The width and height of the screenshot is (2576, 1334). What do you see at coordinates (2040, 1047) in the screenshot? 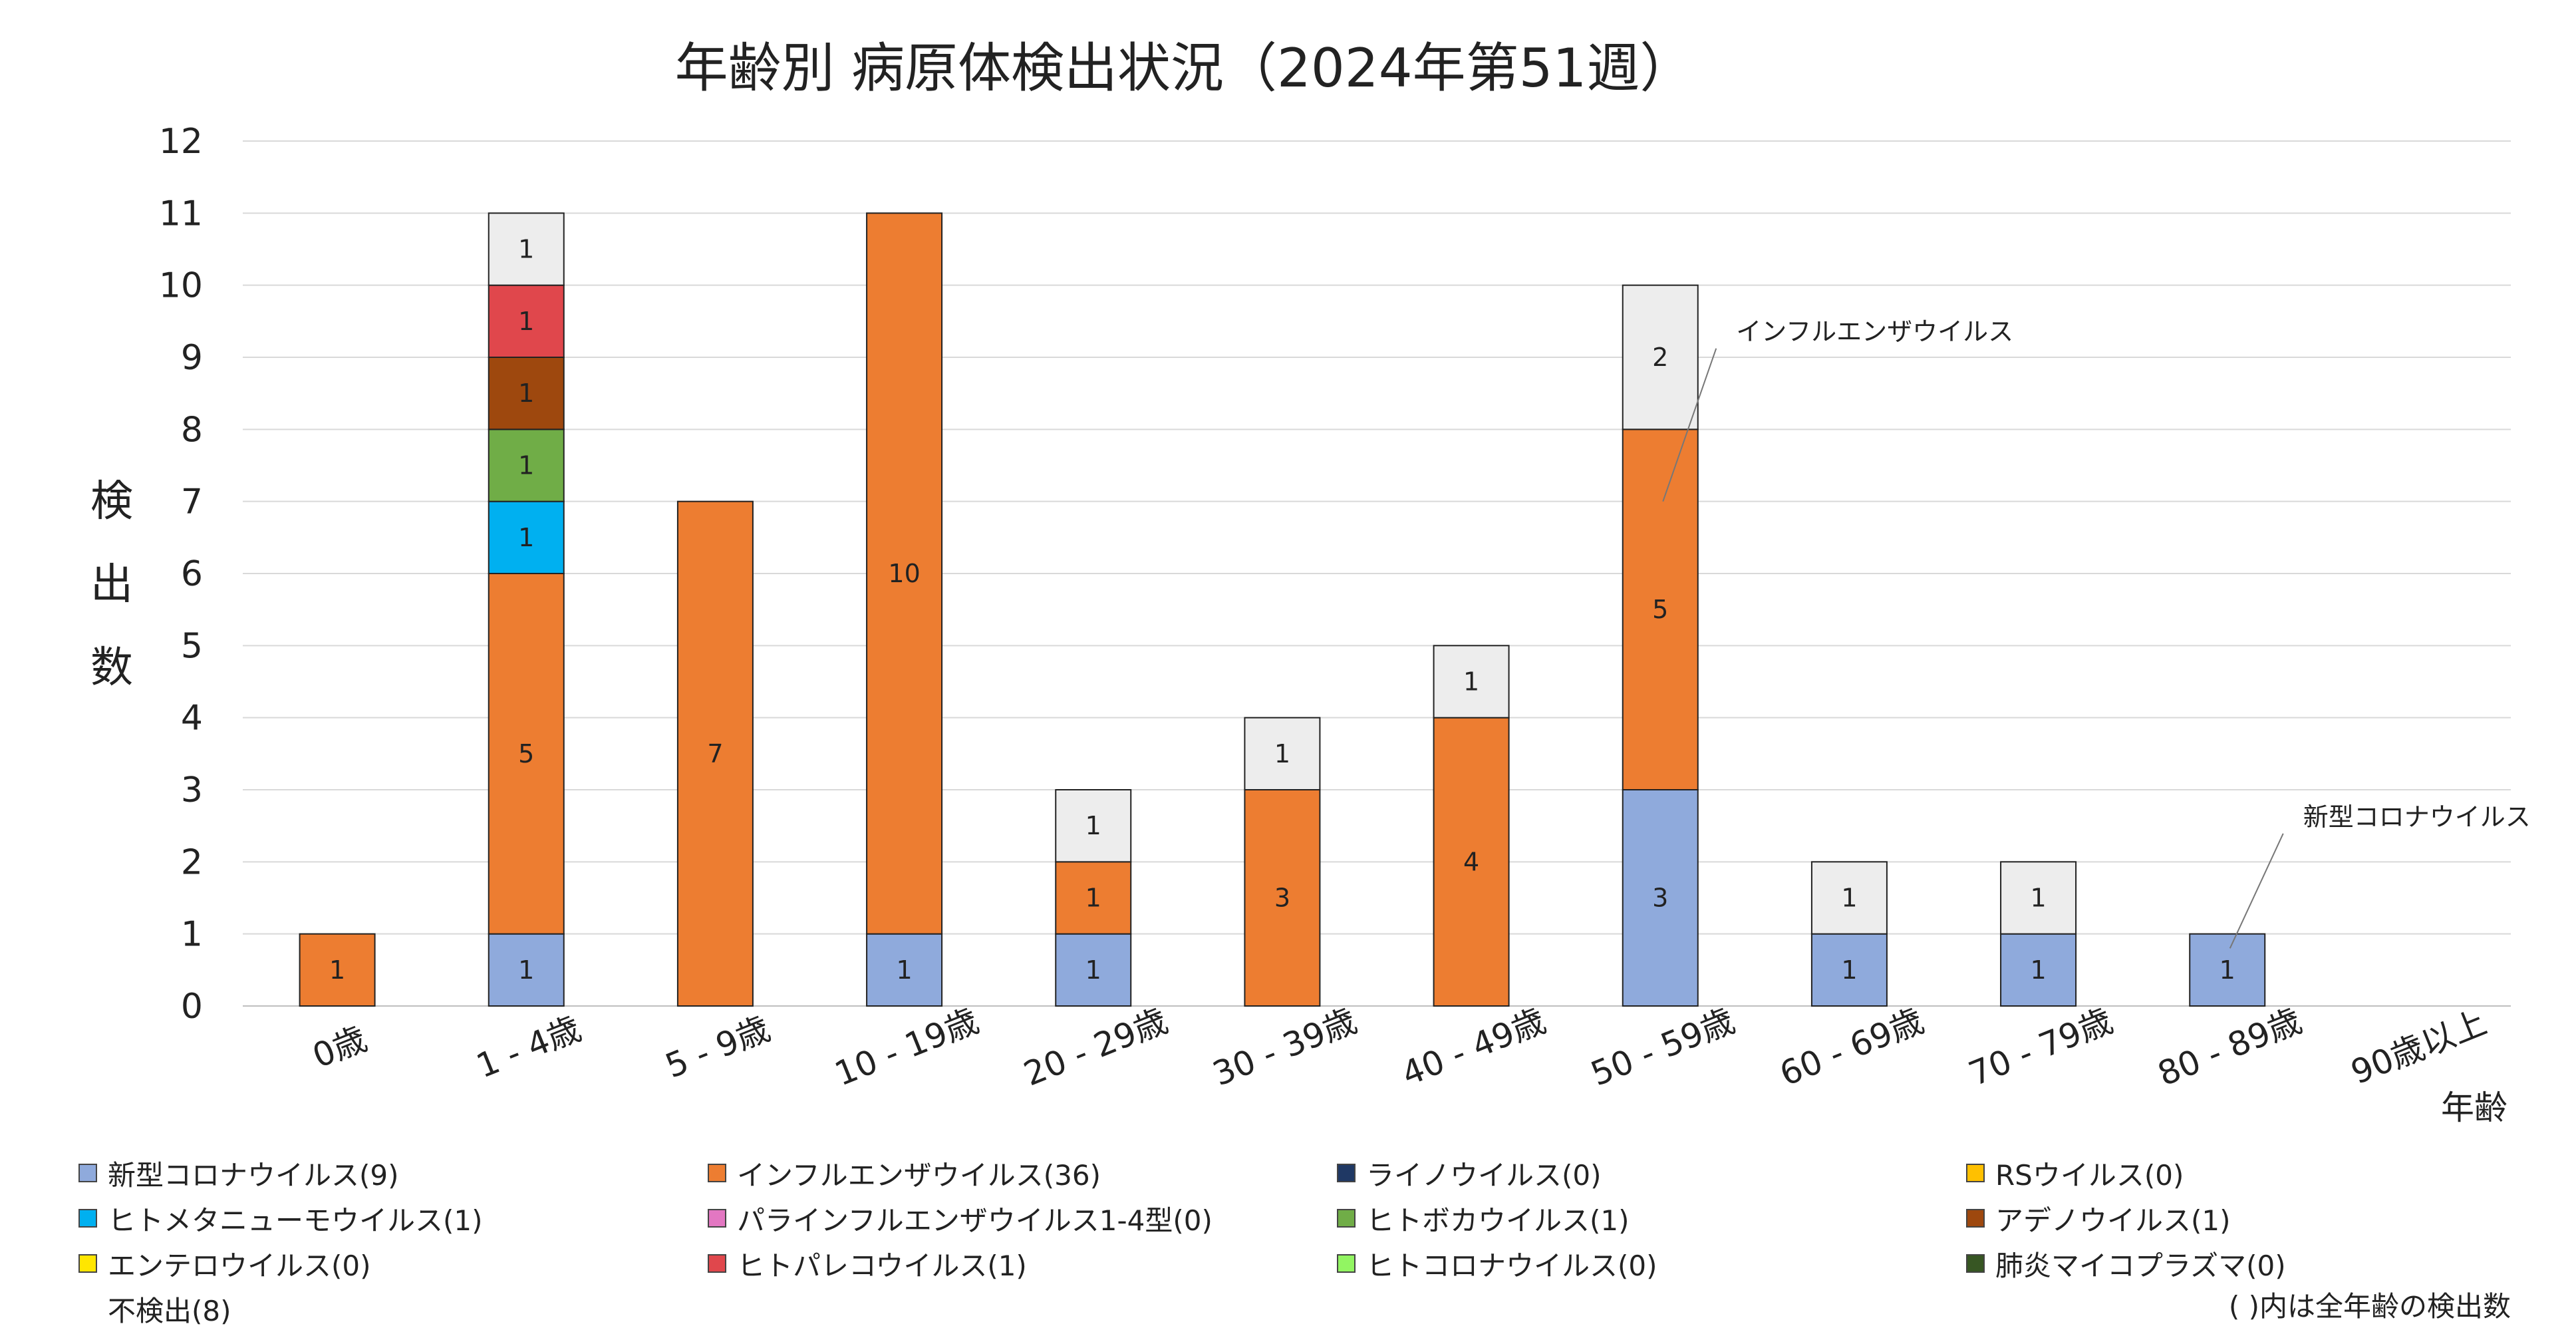
I see `x-category-label: 70 - 79歳` at bounding box center [2040, 1047].